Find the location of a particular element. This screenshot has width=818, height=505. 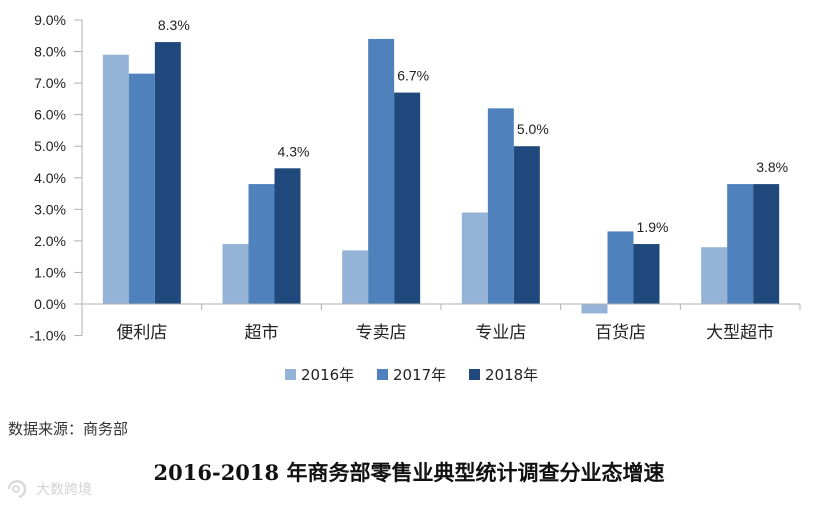

legend-label: 2016年 is located at coordinates (327, 375).